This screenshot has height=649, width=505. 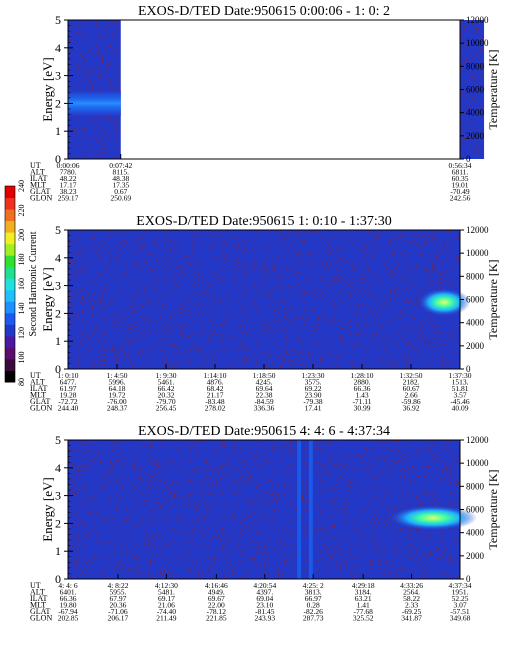 I want to click on orbit-cell: 23.90, so click(x=313, y=395).